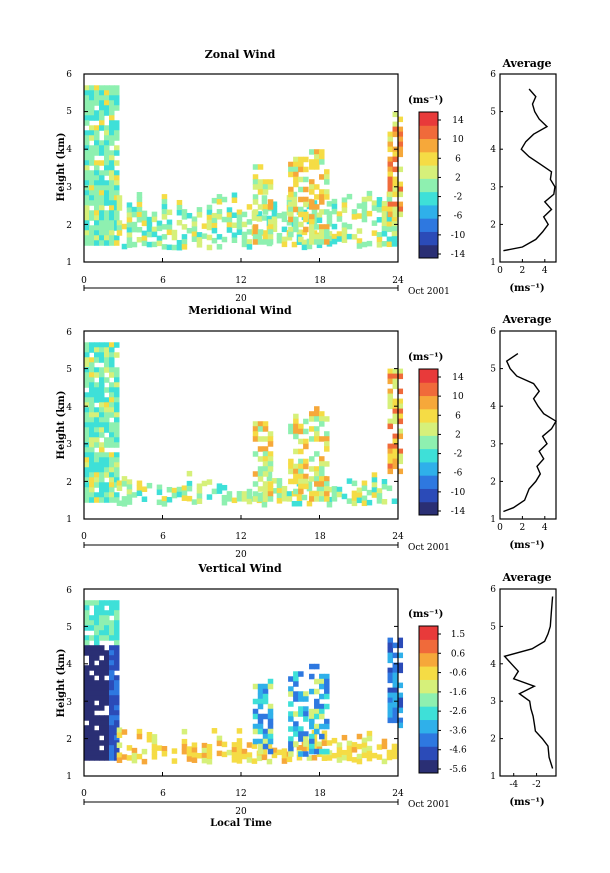 Image resolution: width=610 pixels, height=873 pixels. I want to click on y-tick: 1, so click(69, 263).